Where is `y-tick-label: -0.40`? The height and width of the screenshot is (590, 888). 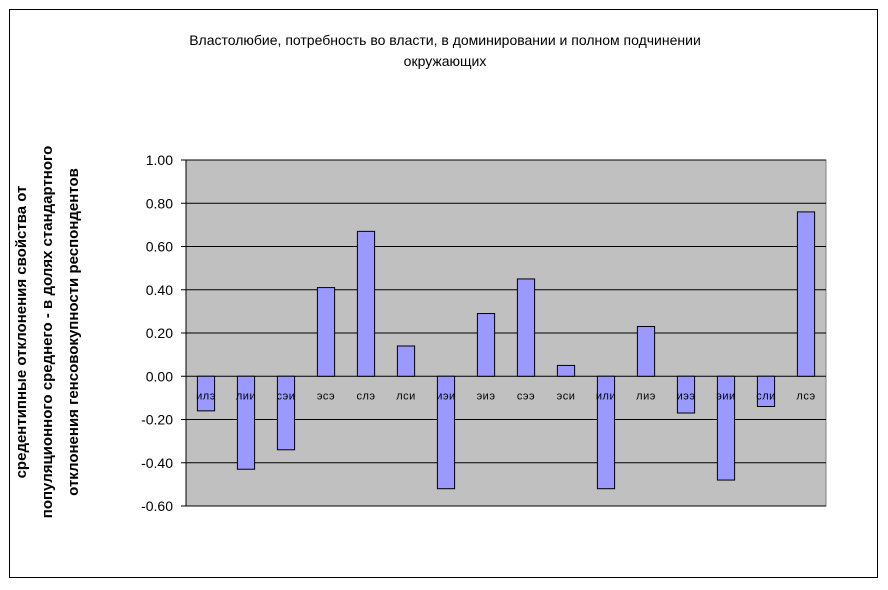
y-tick-label: -0.40 is located at coordinates (157, 463).